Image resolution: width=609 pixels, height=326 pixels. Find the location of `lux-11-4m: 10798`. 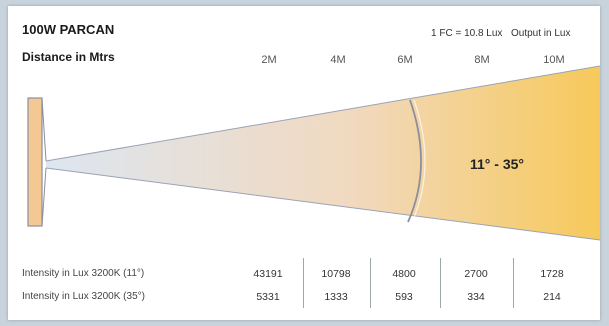

lux-11-4m: 10798 is located at coordinates (336, 274).